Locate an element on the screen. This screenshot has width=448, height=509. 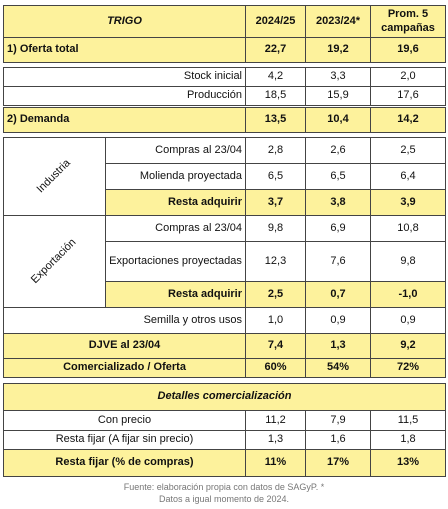
value-cell: 10,4 is located at coordinates (338, 120).